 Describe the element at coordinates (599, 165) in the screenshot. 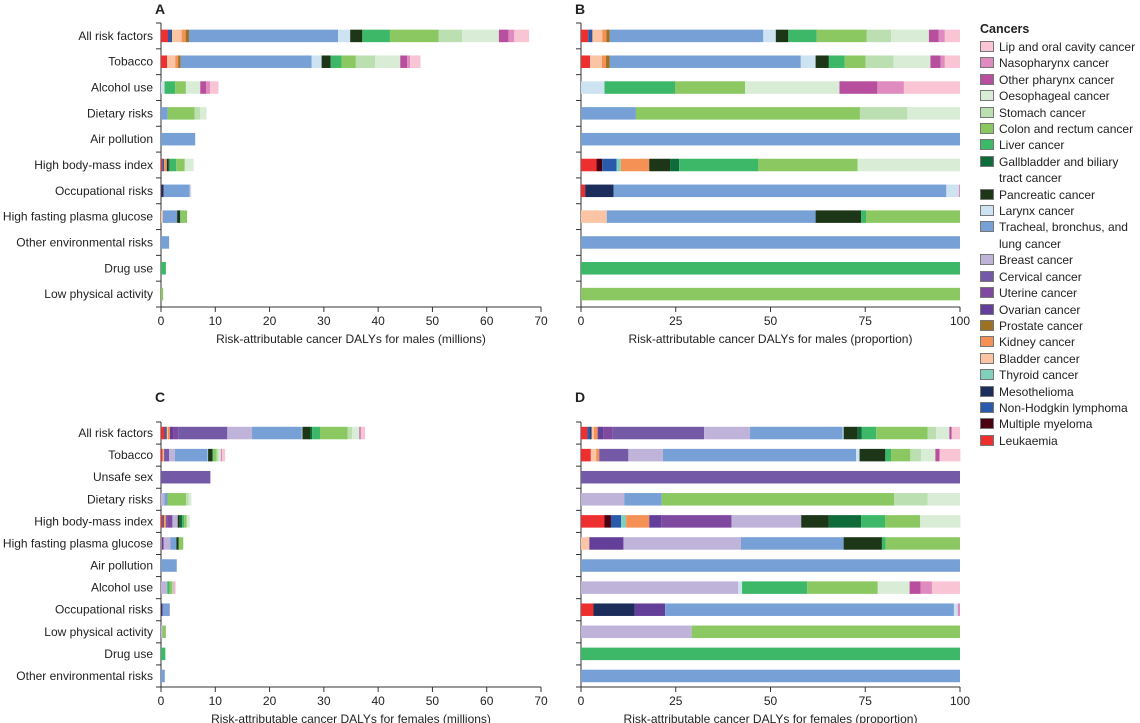

I see `bar-segment-myeloma` at that location.